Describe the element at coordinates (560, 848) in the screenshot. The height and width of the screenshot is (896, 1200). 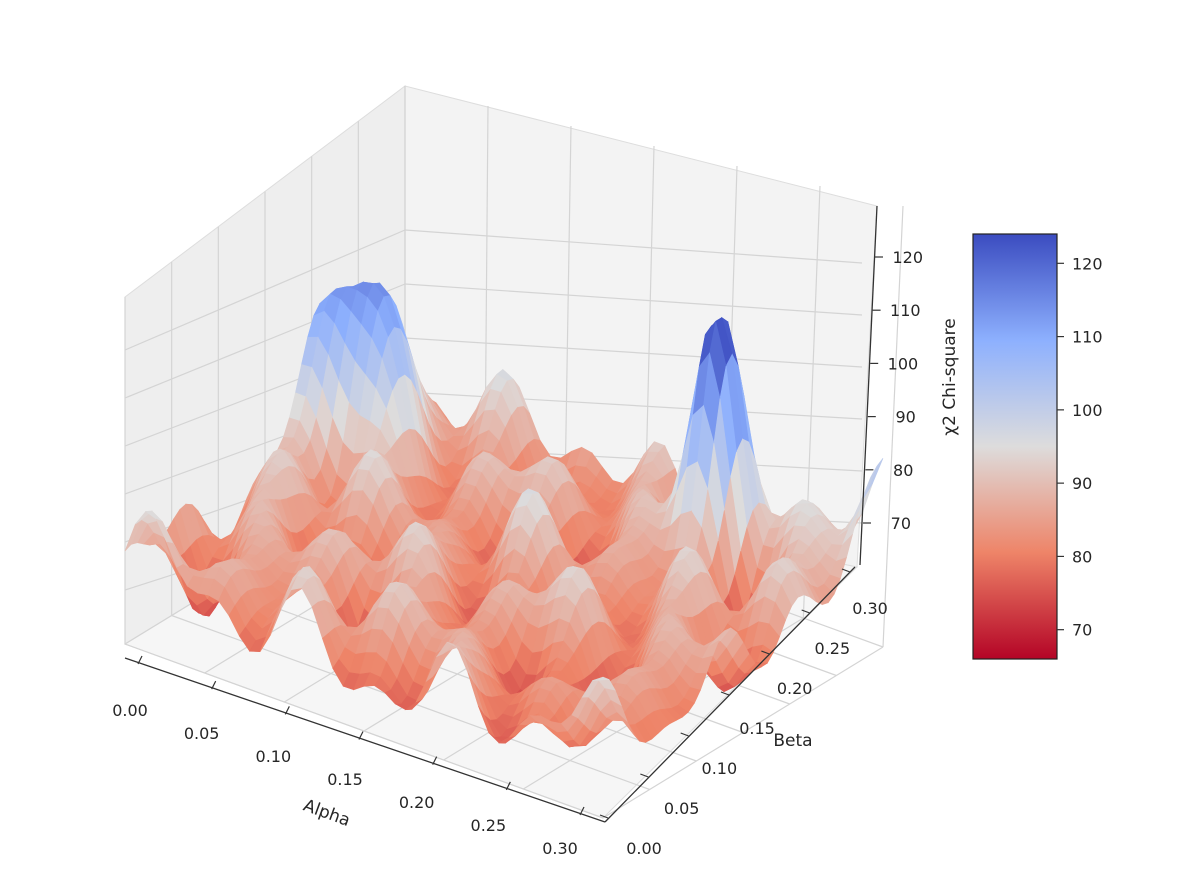
I see `x-tick-label: 0.30` at that location.